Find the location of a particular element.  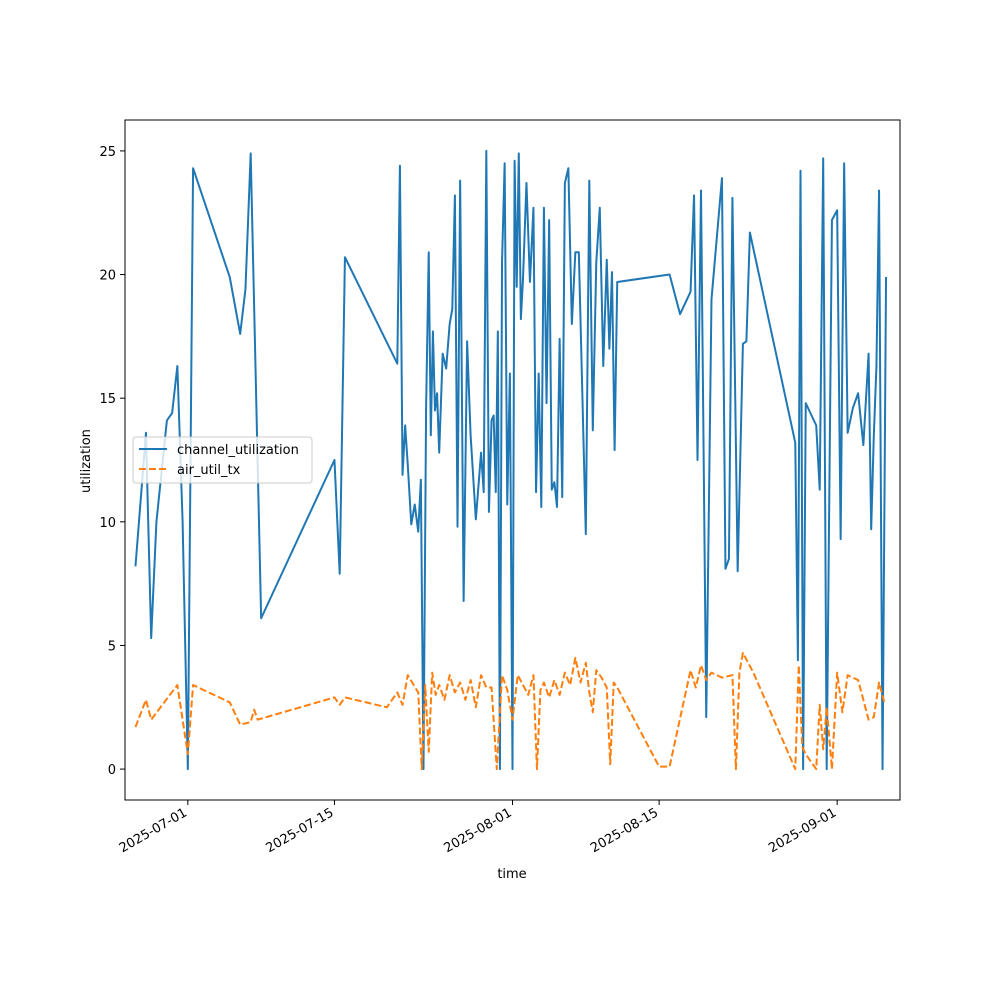

y-tick-label: 5 is located at coordinates (112, 646).